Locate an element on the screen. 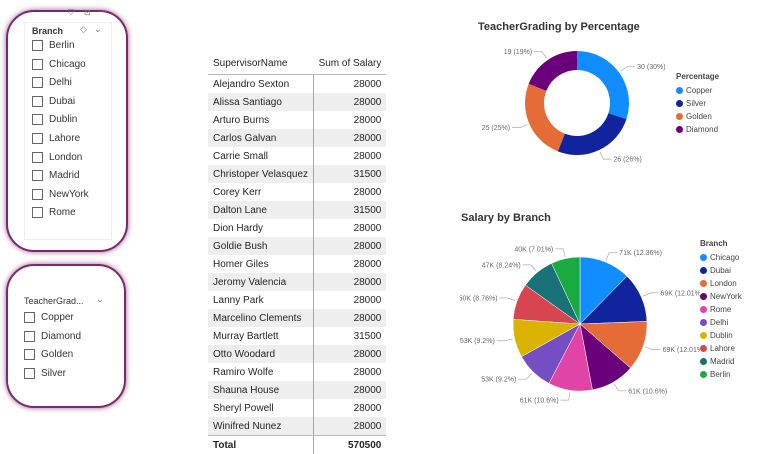 This screenshot has height=454, width=768. slicer-item-berlin: Berlin is located at coordinates (53, 45).